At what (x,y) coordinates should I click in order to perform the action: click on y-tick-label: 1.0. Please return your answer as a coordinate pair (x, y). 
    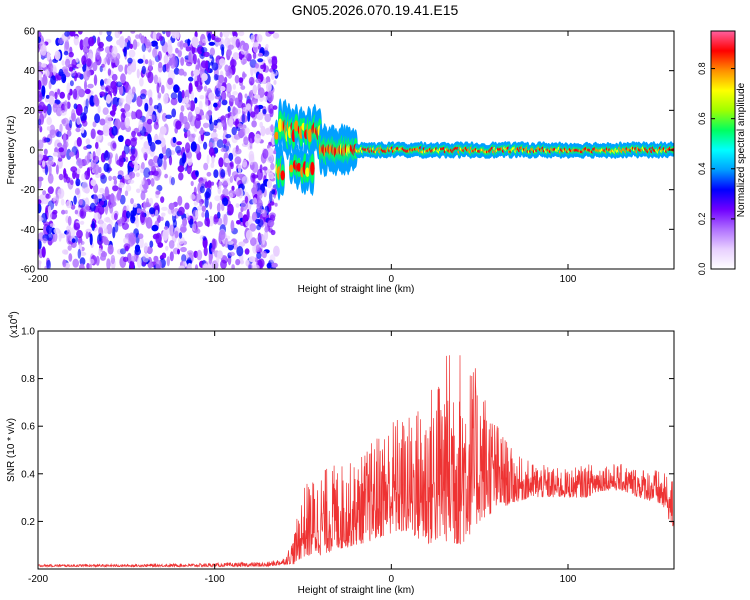
    Looking at the image, I should click on (28, 332).